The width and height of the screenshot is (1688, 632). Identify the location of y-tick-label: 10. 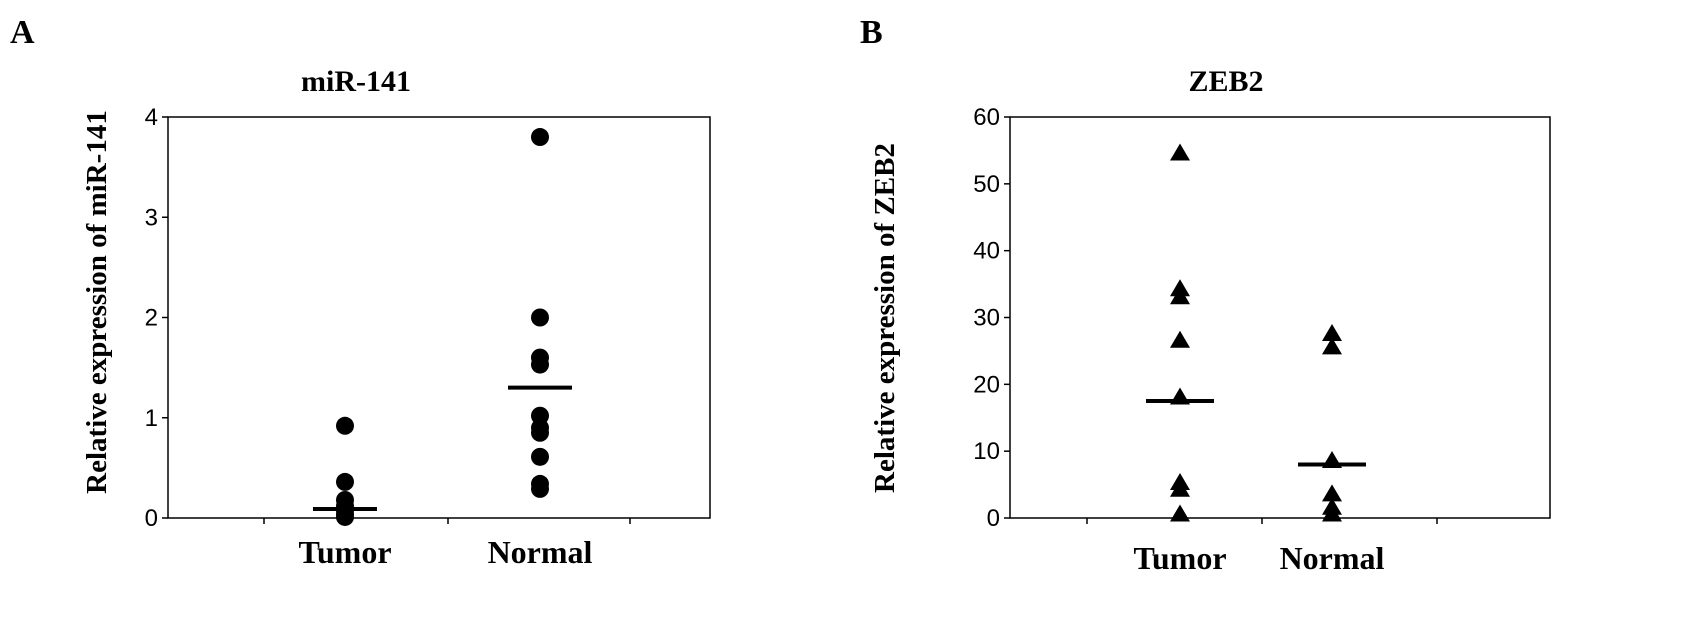
(986, 451).